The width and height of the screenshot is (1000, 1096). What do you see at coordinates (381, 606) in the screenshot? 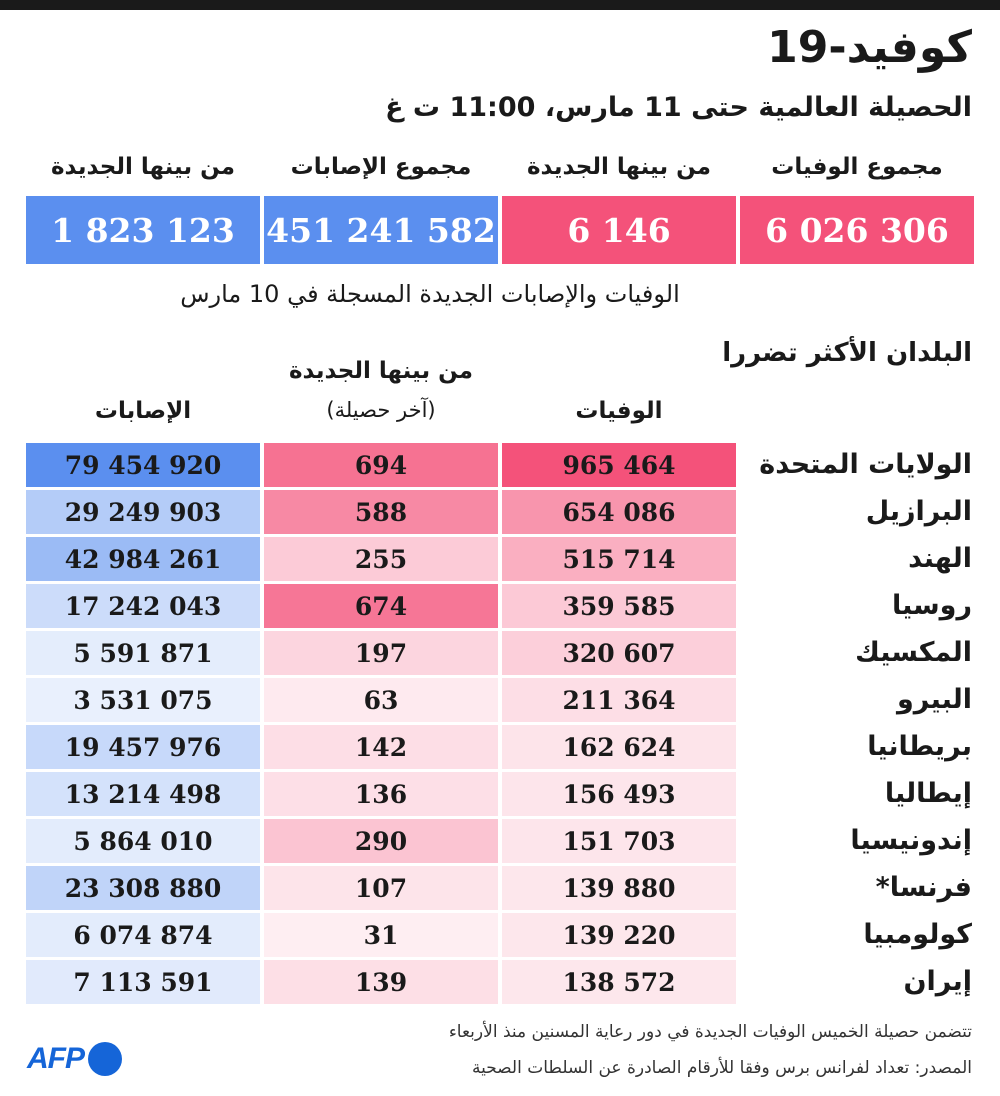
I see `new-deaths-cell: 674` at bounding box center [381, 606].